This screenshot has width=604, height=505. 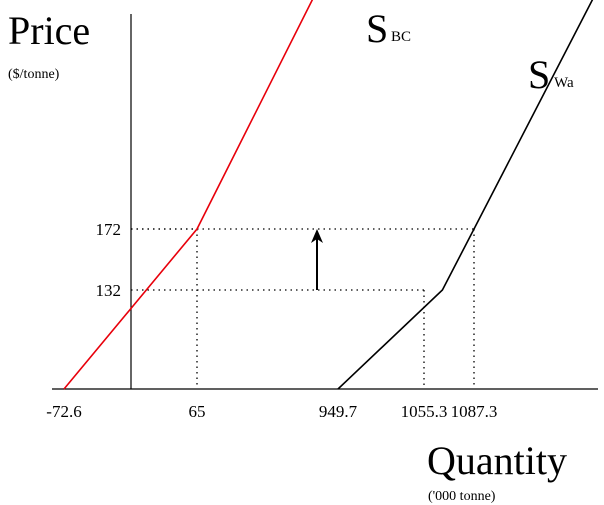 I want to click on series-label-swa: S Wa, so click(x=551, y=74).